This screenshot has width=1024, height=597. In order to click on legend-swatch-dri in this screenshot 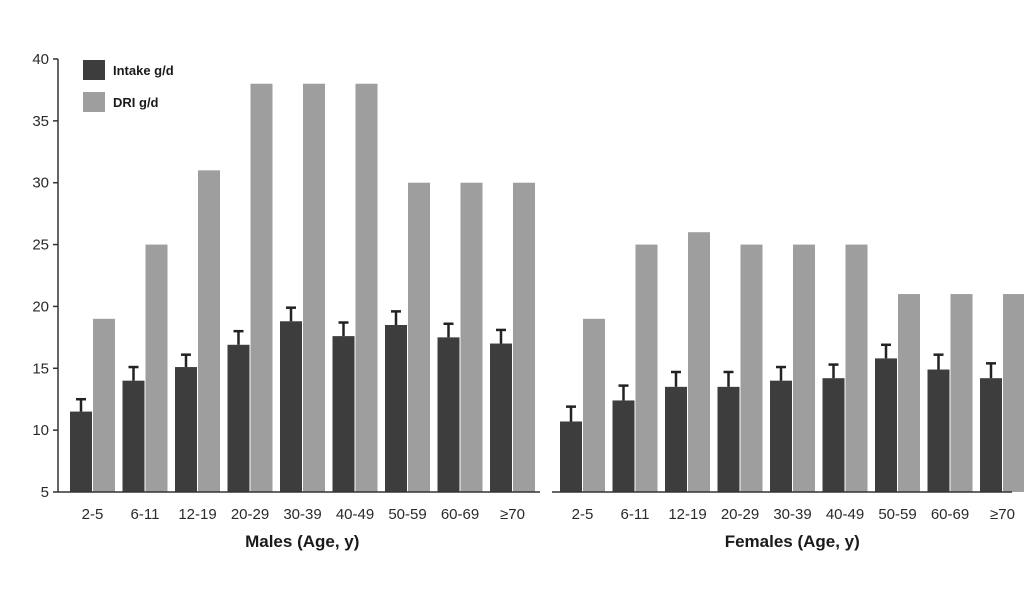, I will do `click(94, 102)`.